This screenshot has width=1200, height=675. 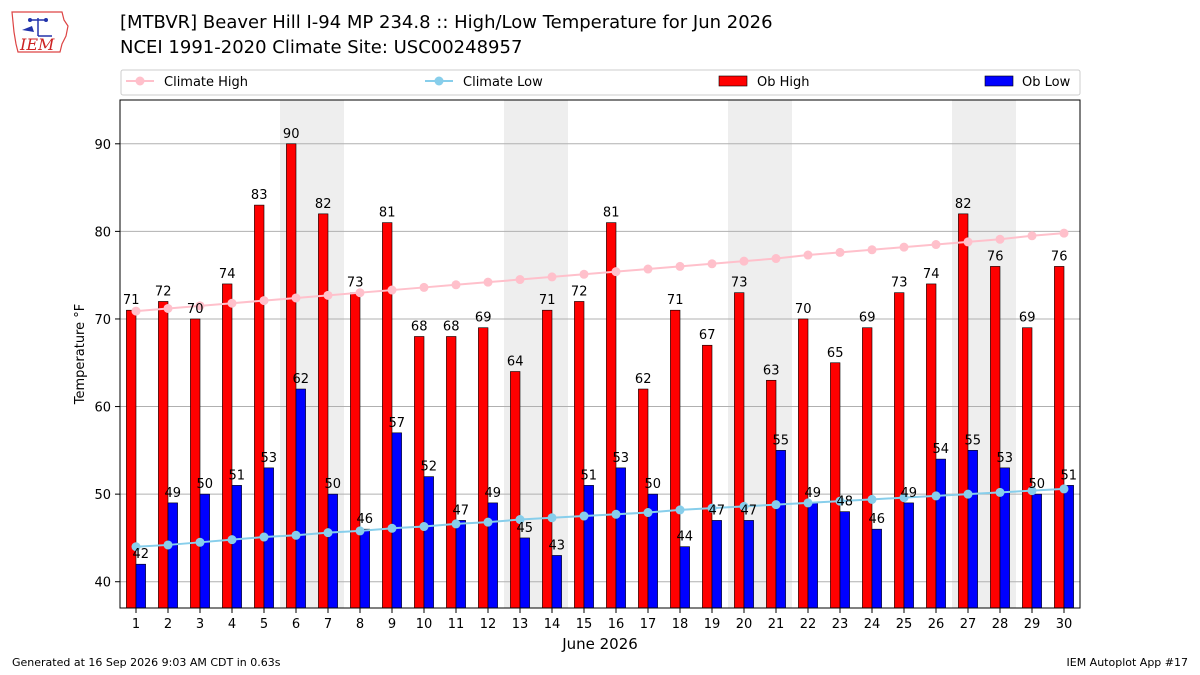 What do you see at coordinates (995, 256) in the screenshot?
I see `label-ob-high-28: 76` at bounding box center [995, 256].